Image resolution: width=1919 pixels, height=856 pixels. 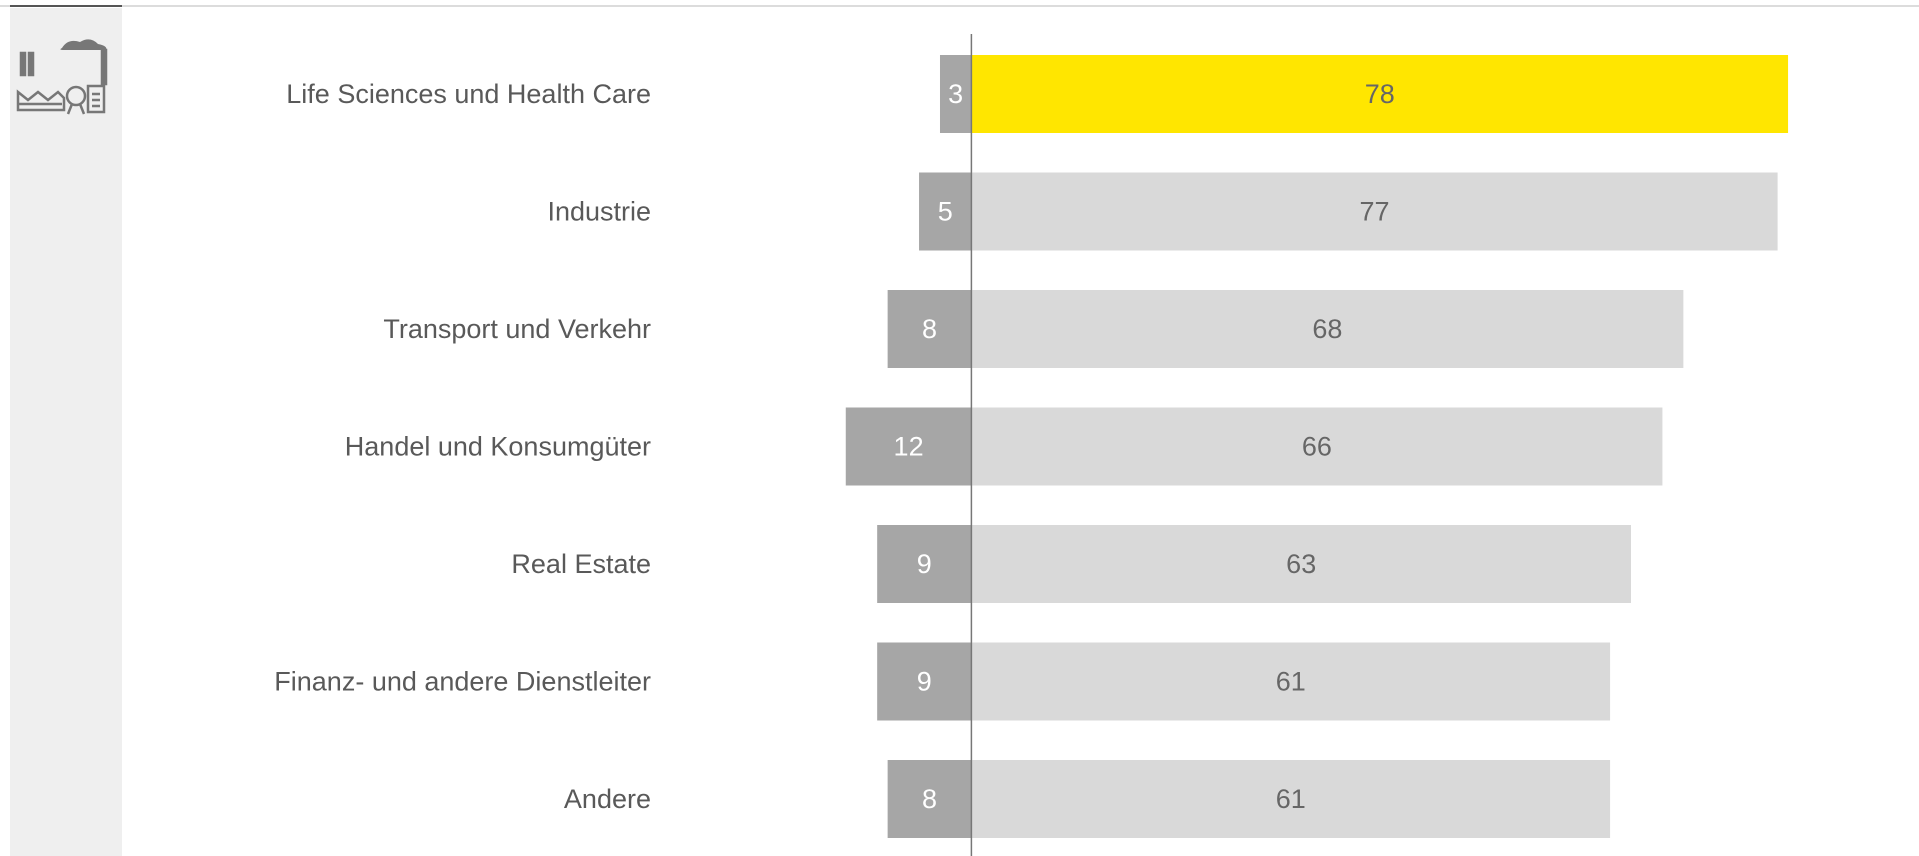 I want to click on category-label: Transport und Verkehr, so click(x=517, y=329).